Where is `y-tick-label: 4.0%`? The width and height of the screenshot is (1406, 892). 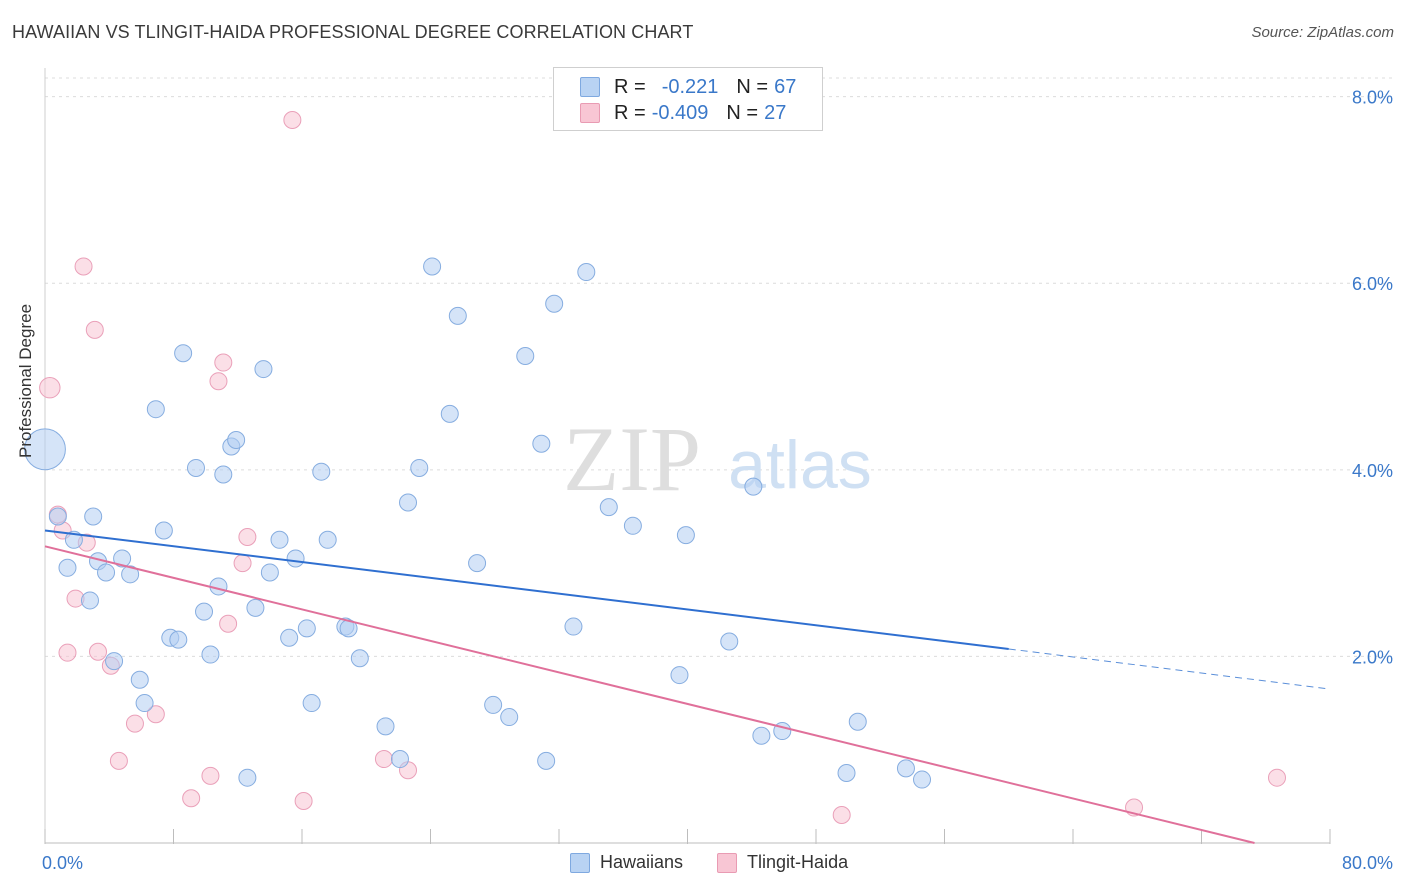
y-tick-label: 4.0% is located at coordinates (1372, 471).